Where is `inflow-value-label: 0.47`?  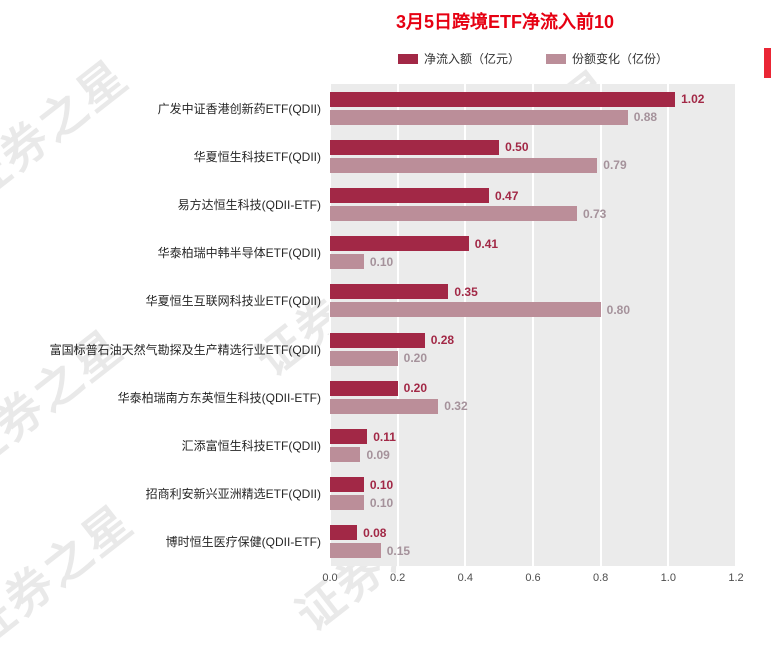
inflow-value-label: 0.47 is located at coordinates (507, 195).